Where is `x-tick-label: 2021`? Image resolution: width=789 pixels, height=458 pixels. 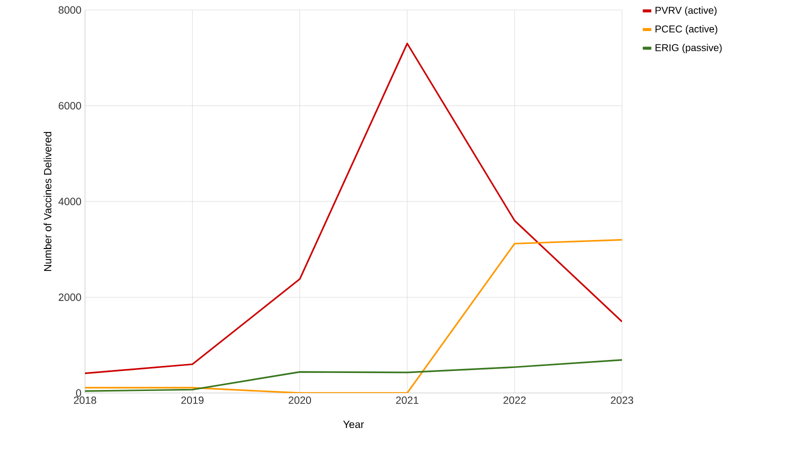 x-tick-label: 2021 is located at coordinates (407, 400).